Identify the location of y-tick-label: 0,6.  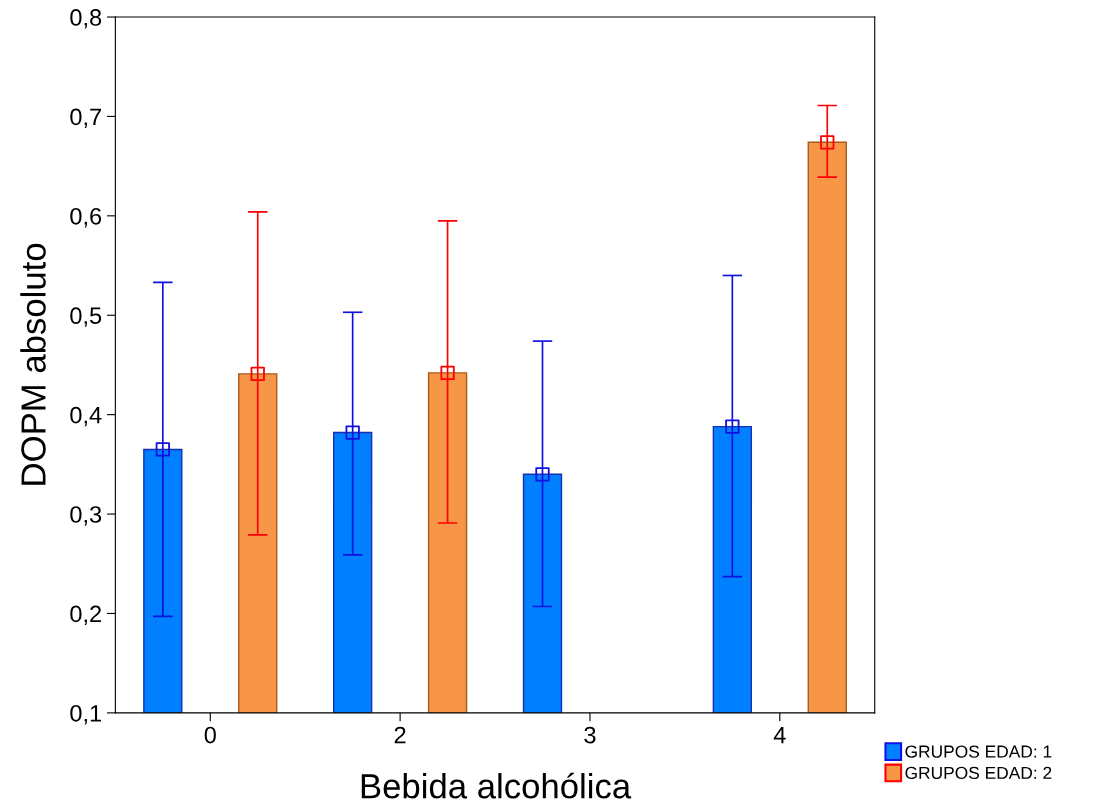
(86, 217).